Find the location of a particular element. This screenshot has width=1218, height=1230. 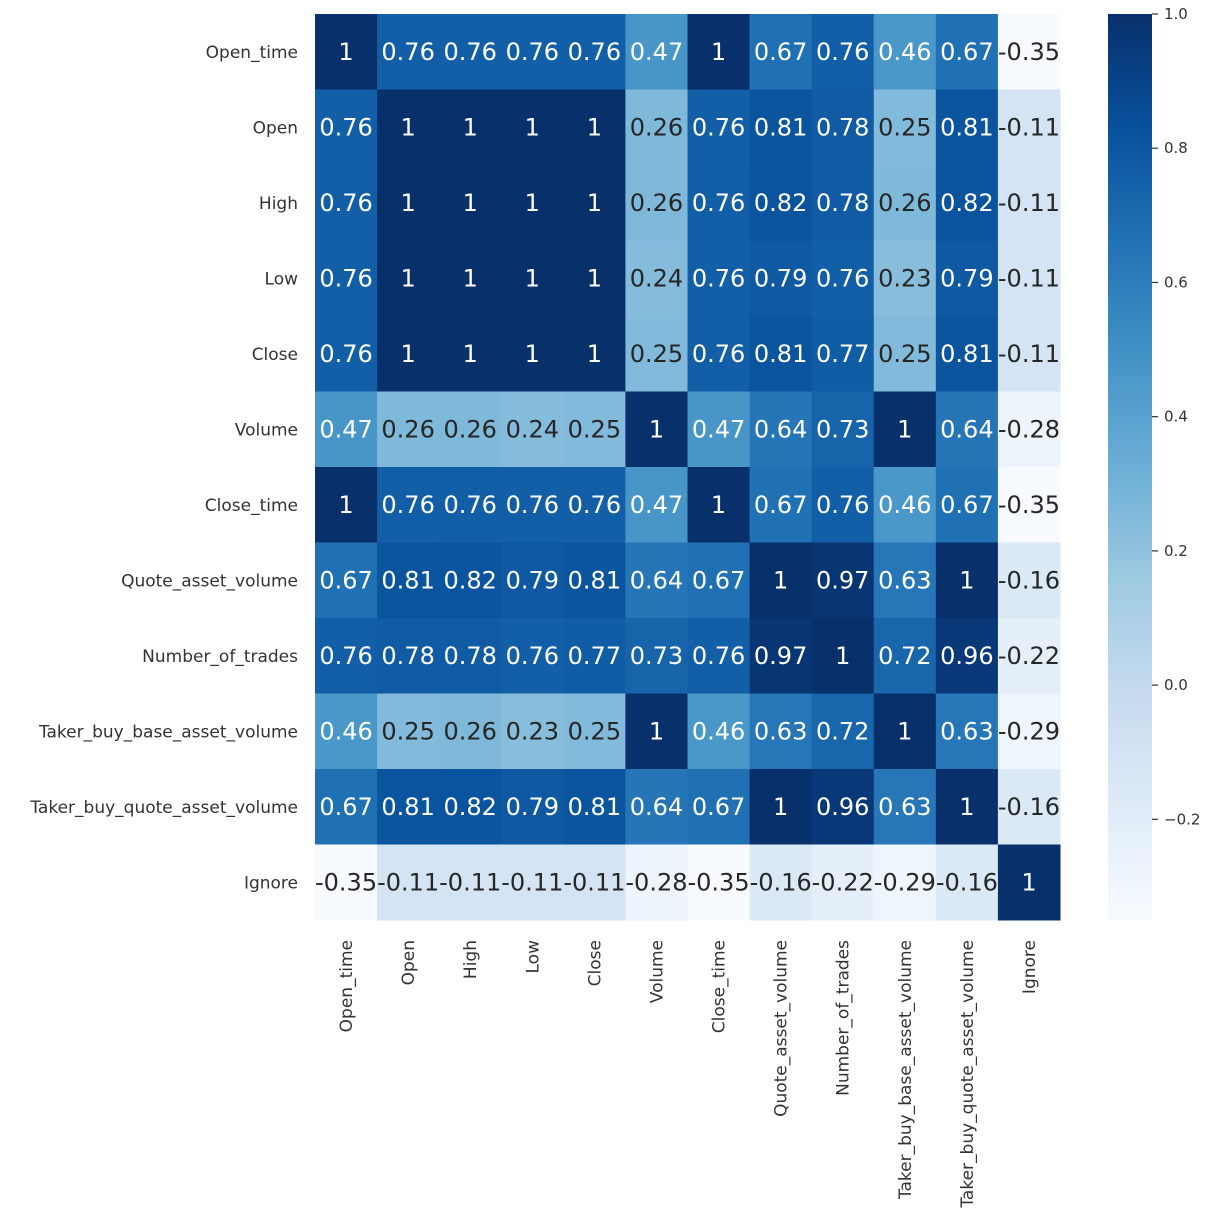

cell-value-label: 0.79 is located at coordinates (966, 278).